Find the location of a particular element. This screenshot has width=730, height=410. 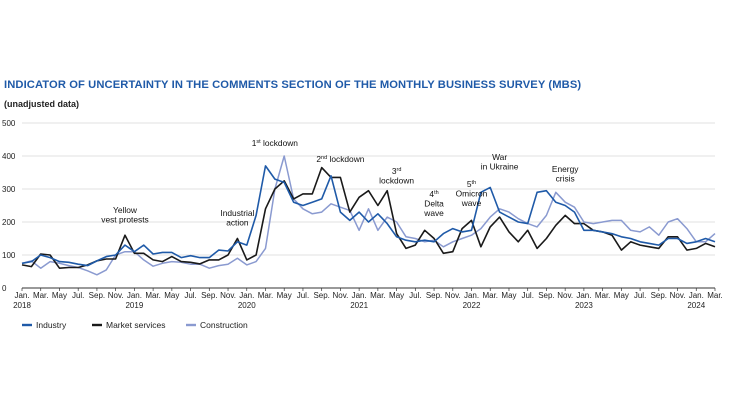

year-label: 2024 is located at coordinates (696, 305).